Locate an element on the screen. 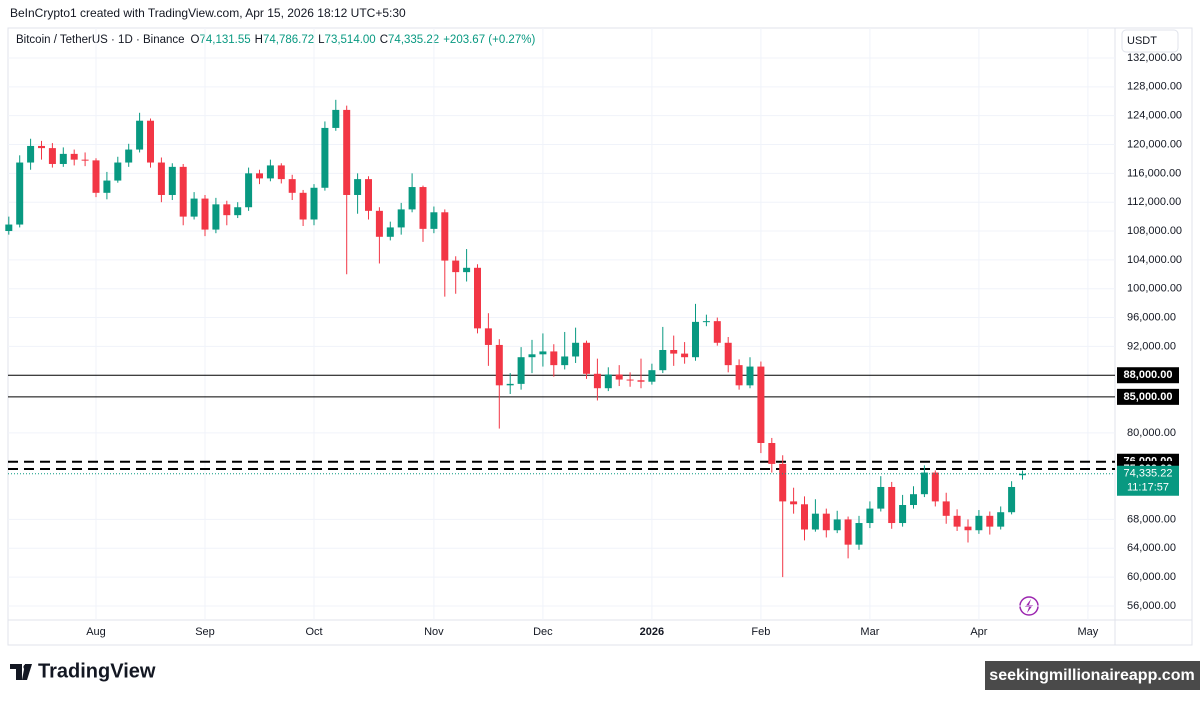  y-tick-label: 64,000.00 is located at coordinates (1151, 548).